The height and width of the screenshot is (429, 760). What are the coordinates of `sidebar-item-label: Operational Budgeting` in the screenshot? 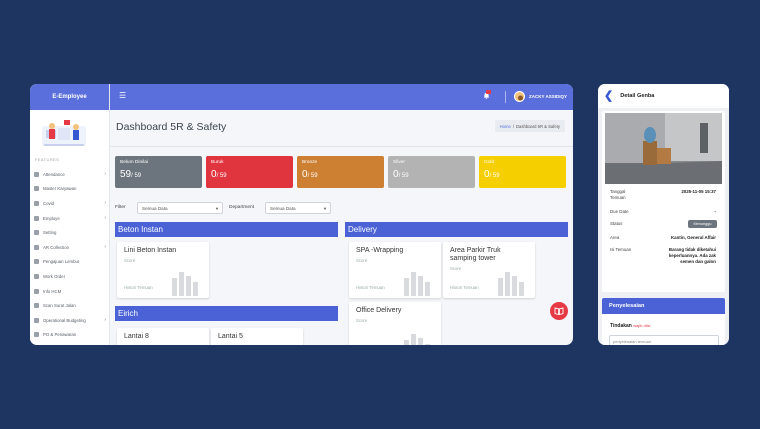 It's located at (64, 320).